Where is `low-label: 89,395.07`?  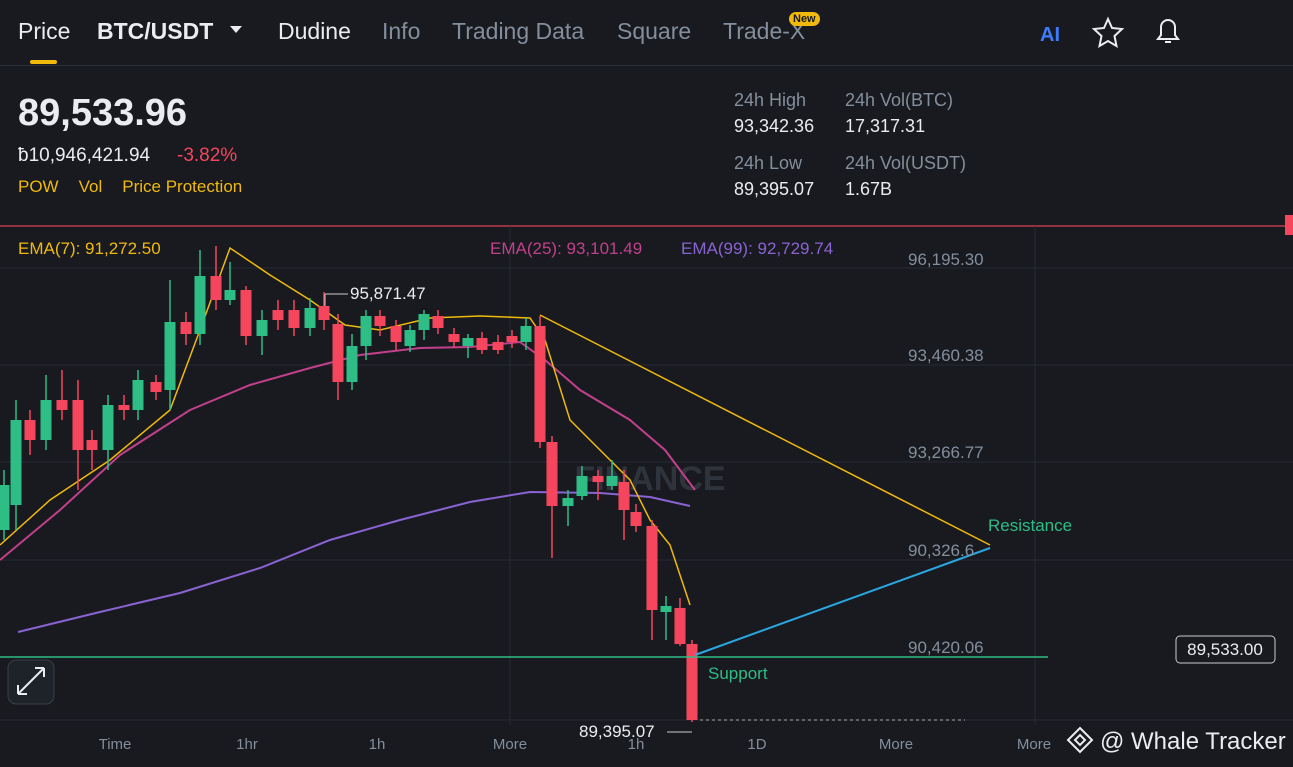 low-label: 89,395.07 is located at coordinates (617, 731).